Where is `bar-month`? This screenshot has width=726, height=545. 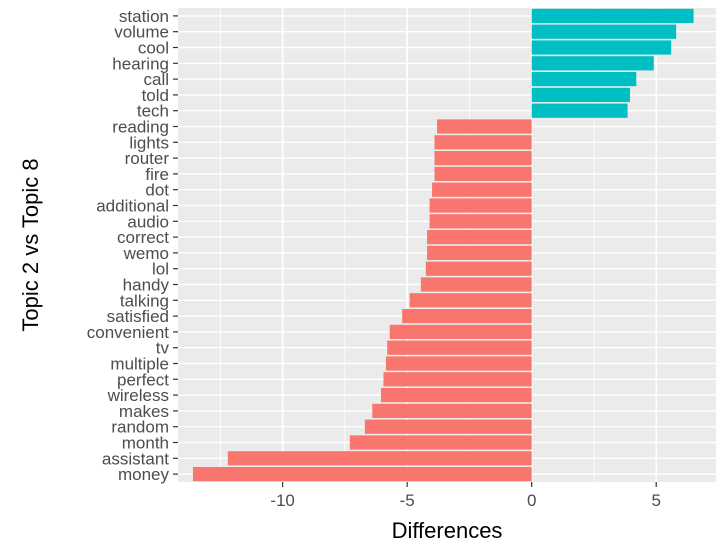 bar-month is located at coordinates (440, 442).